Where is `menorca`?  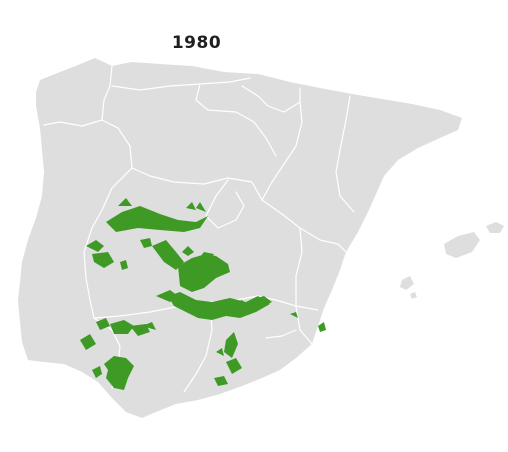
menorca is located at coordinates (495, 227).